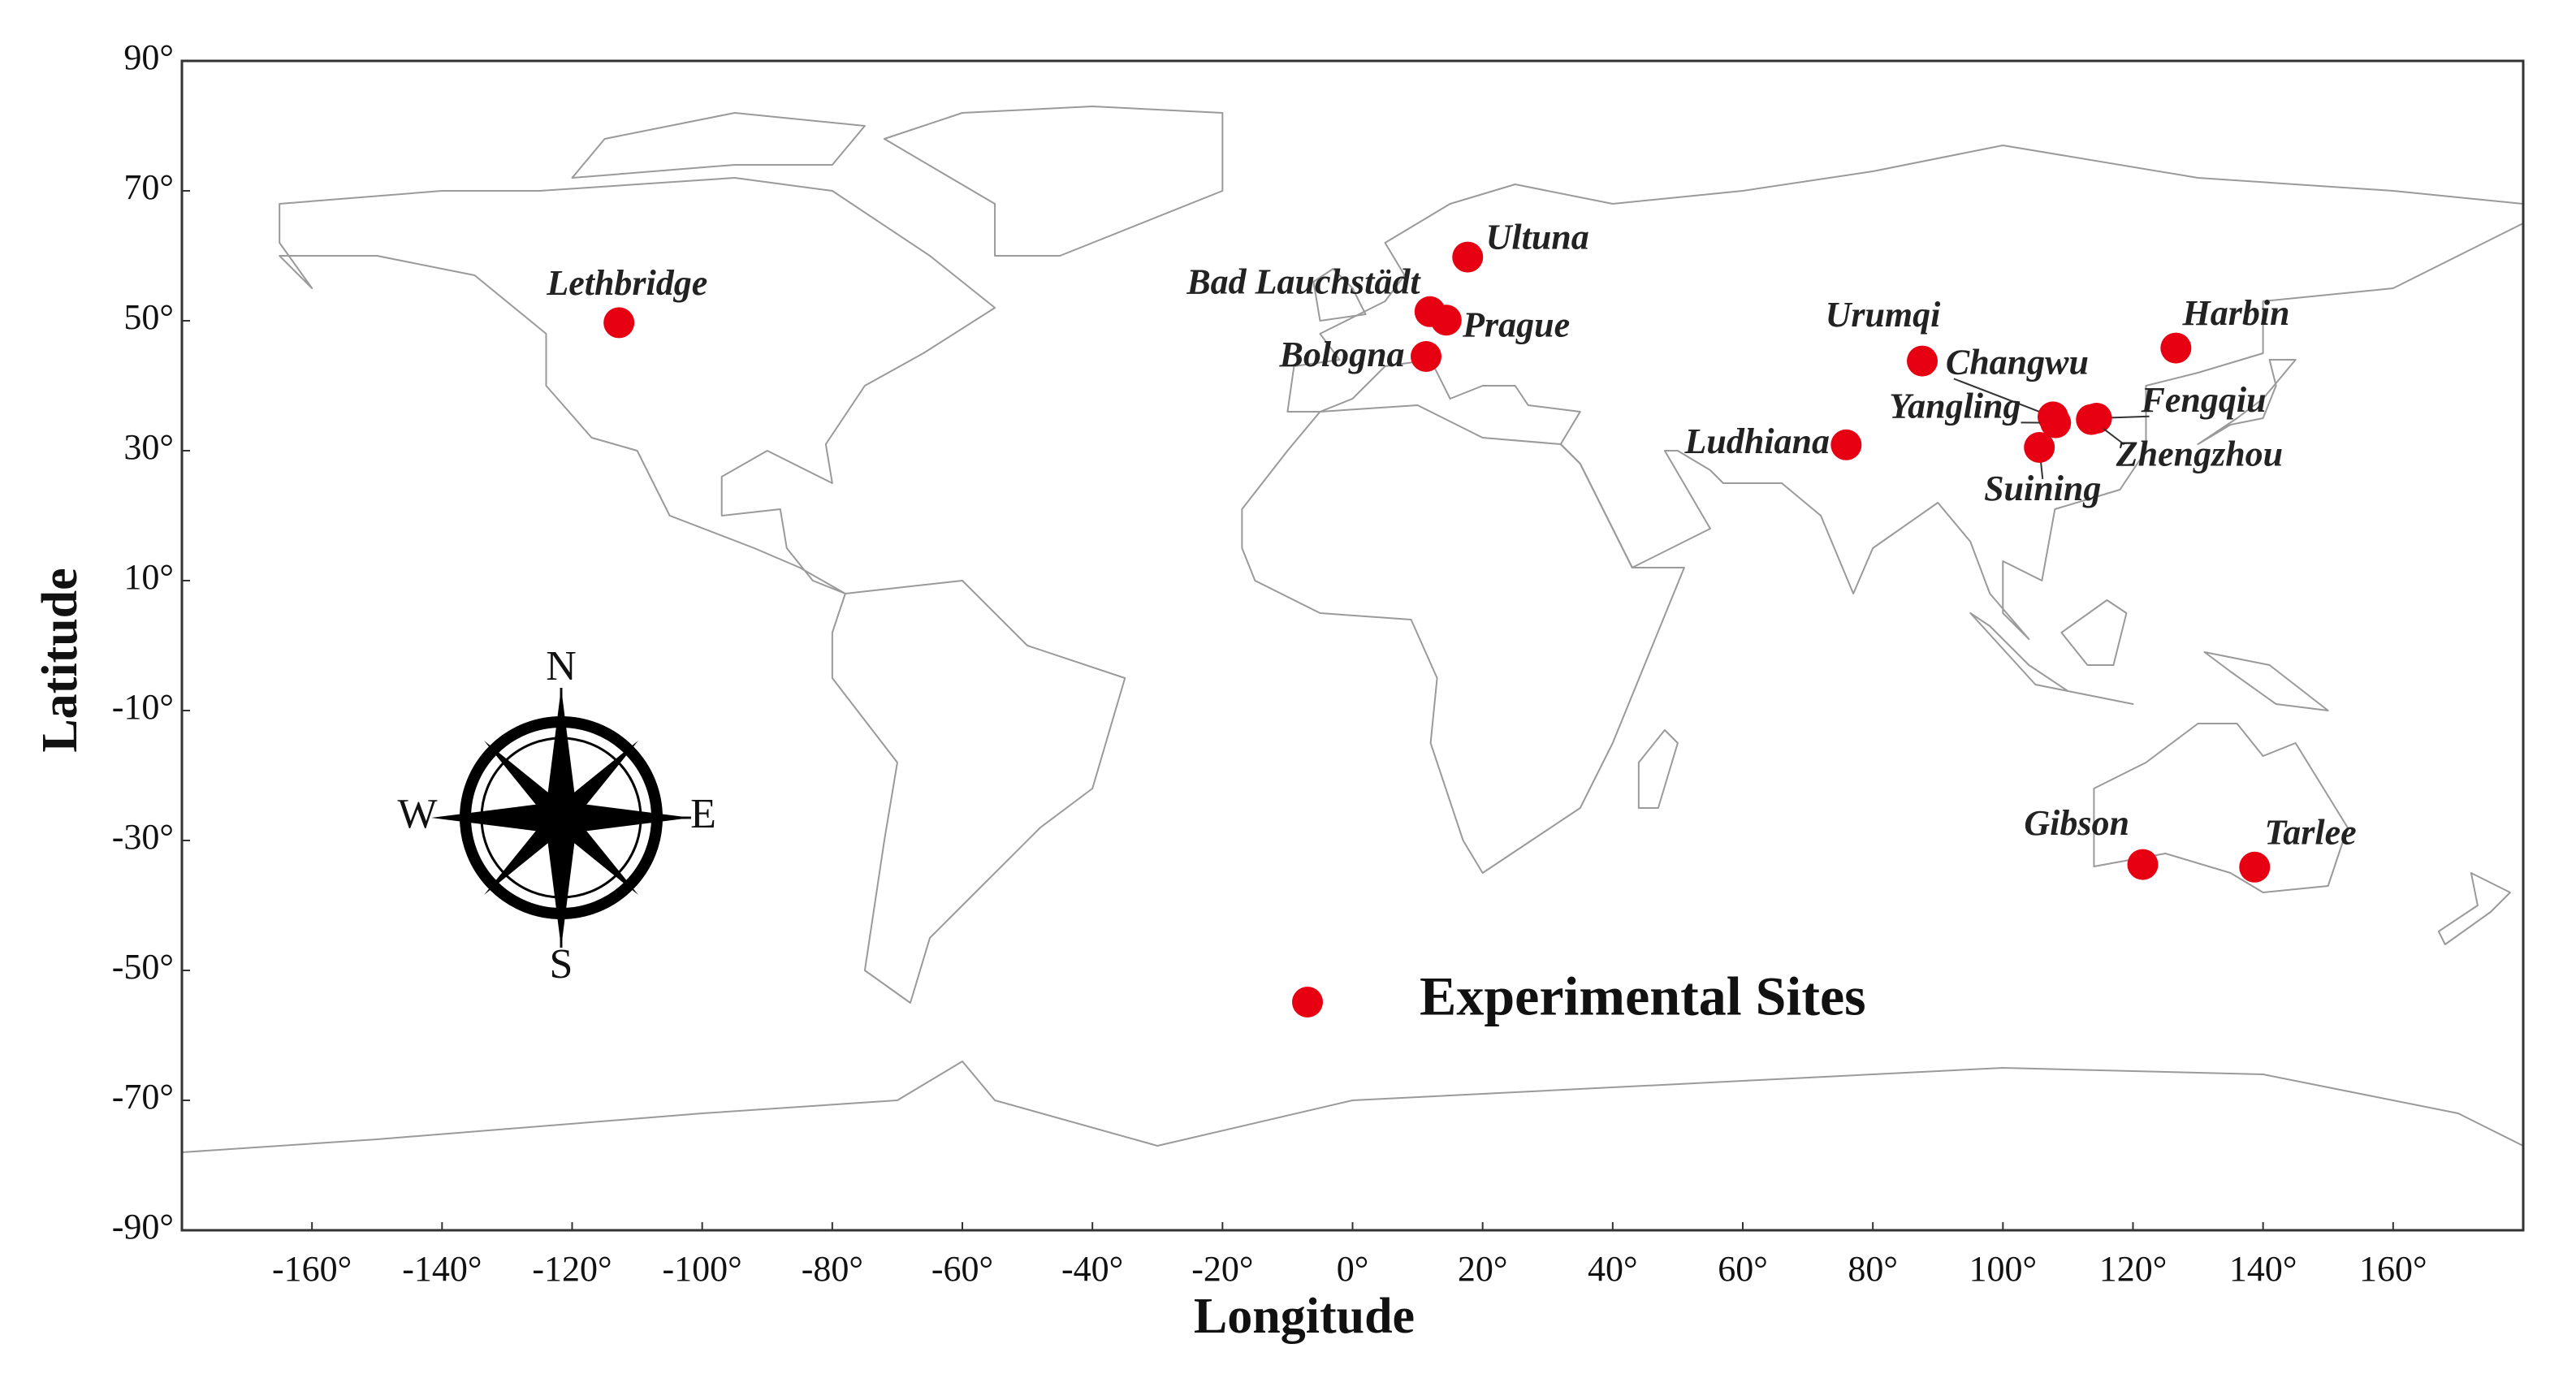  I want to click on australia, so click(2220, 808).